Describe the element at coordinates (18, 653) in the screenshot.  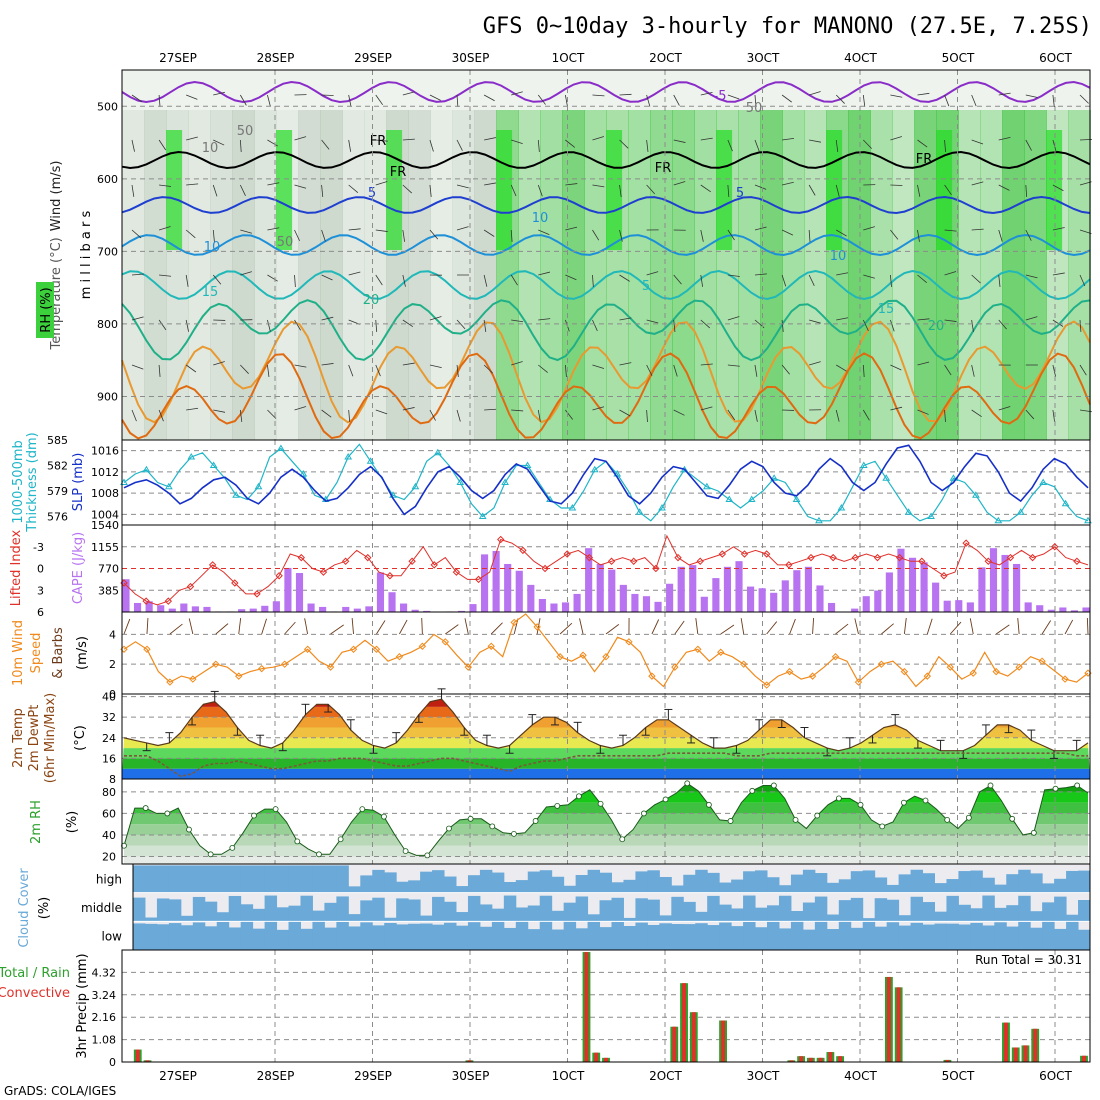
I see `side-label-wind-1: 10m Wind` at that location.